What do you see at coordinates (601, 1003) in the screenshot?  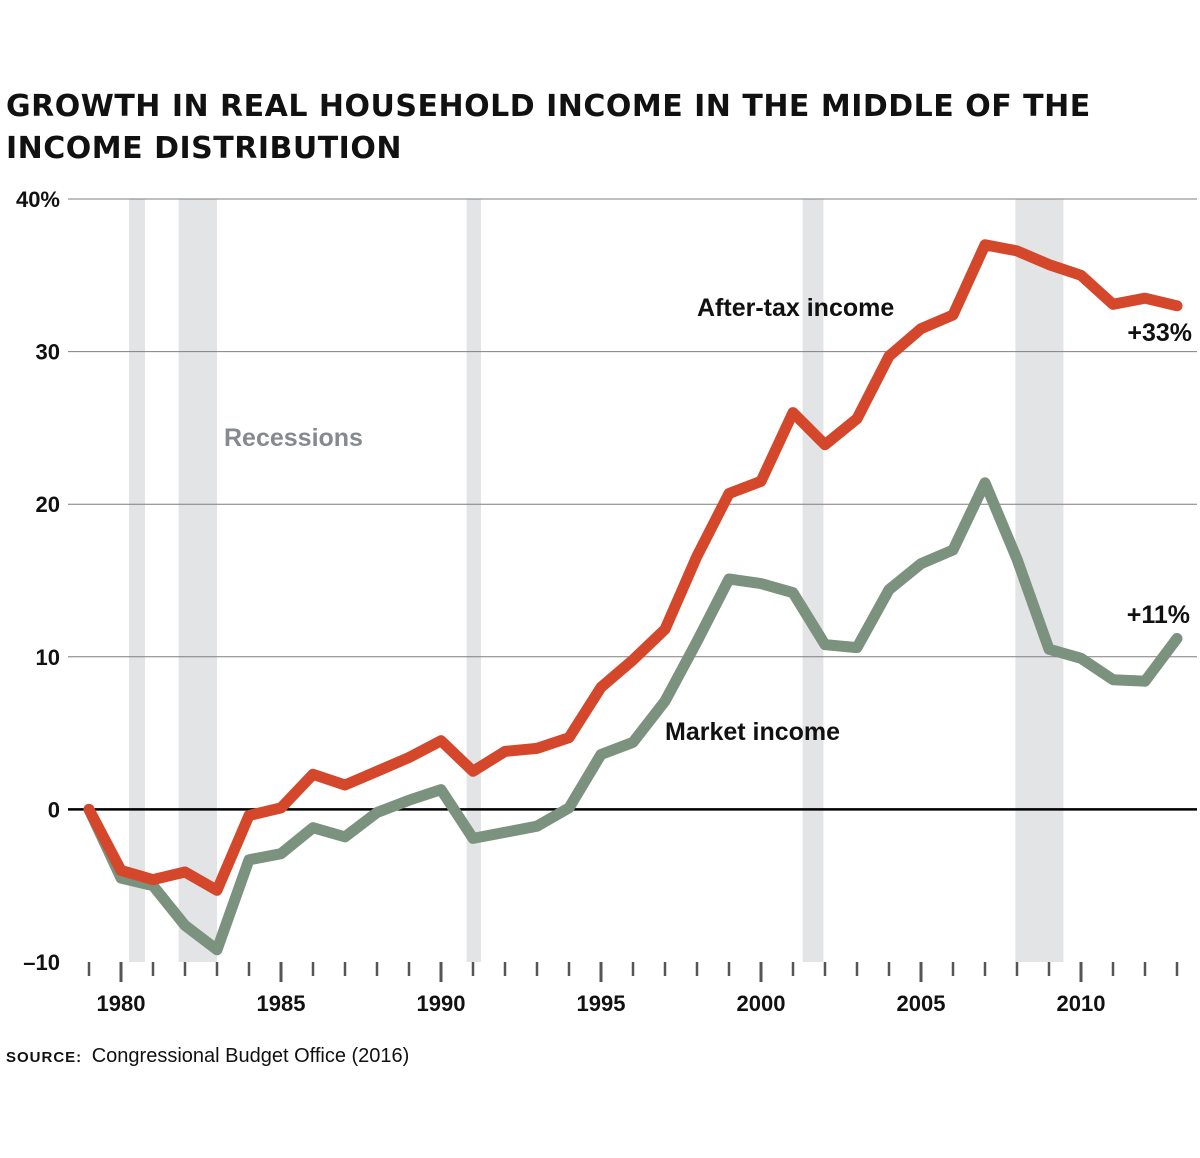 I see `x-tick-label: 1995` at bounding box center [601, 1003].